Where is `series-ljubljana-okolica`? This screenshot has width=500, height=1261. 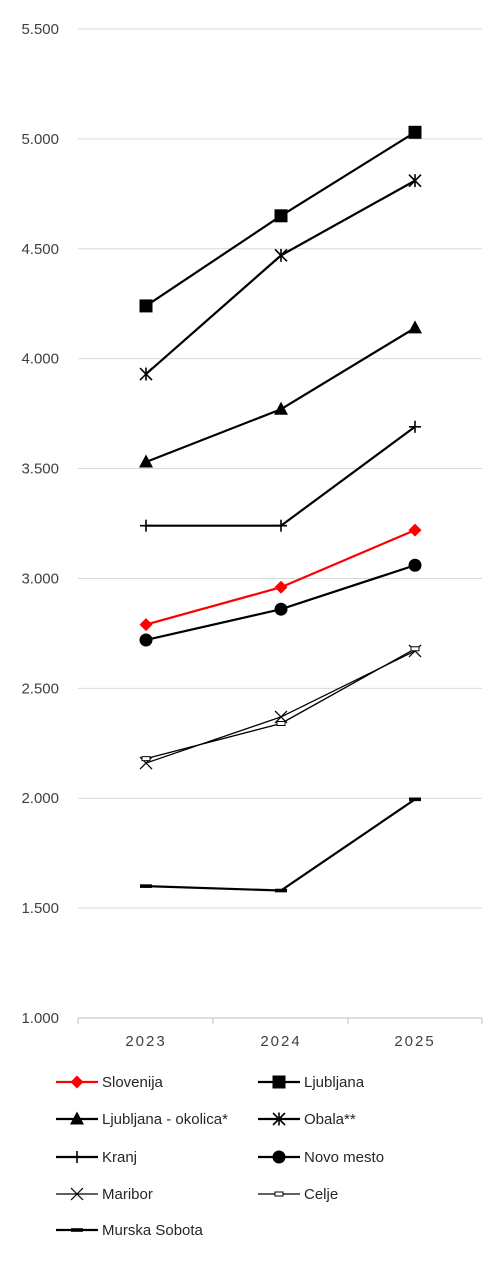
series-ljubljana-okolica is located at coordinates (280, 394).